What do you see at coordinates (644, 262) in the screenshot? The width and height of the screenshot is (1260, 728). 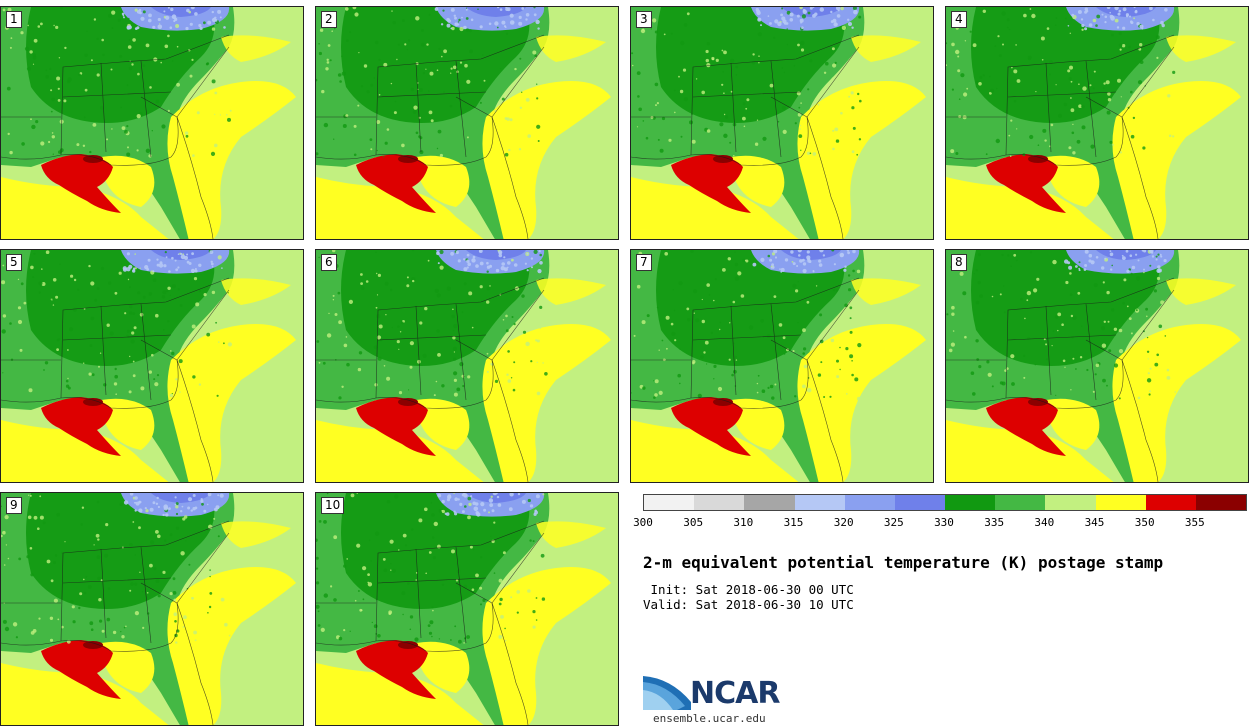 I see `member-number-label: 7` at bounding box center [644, 262].